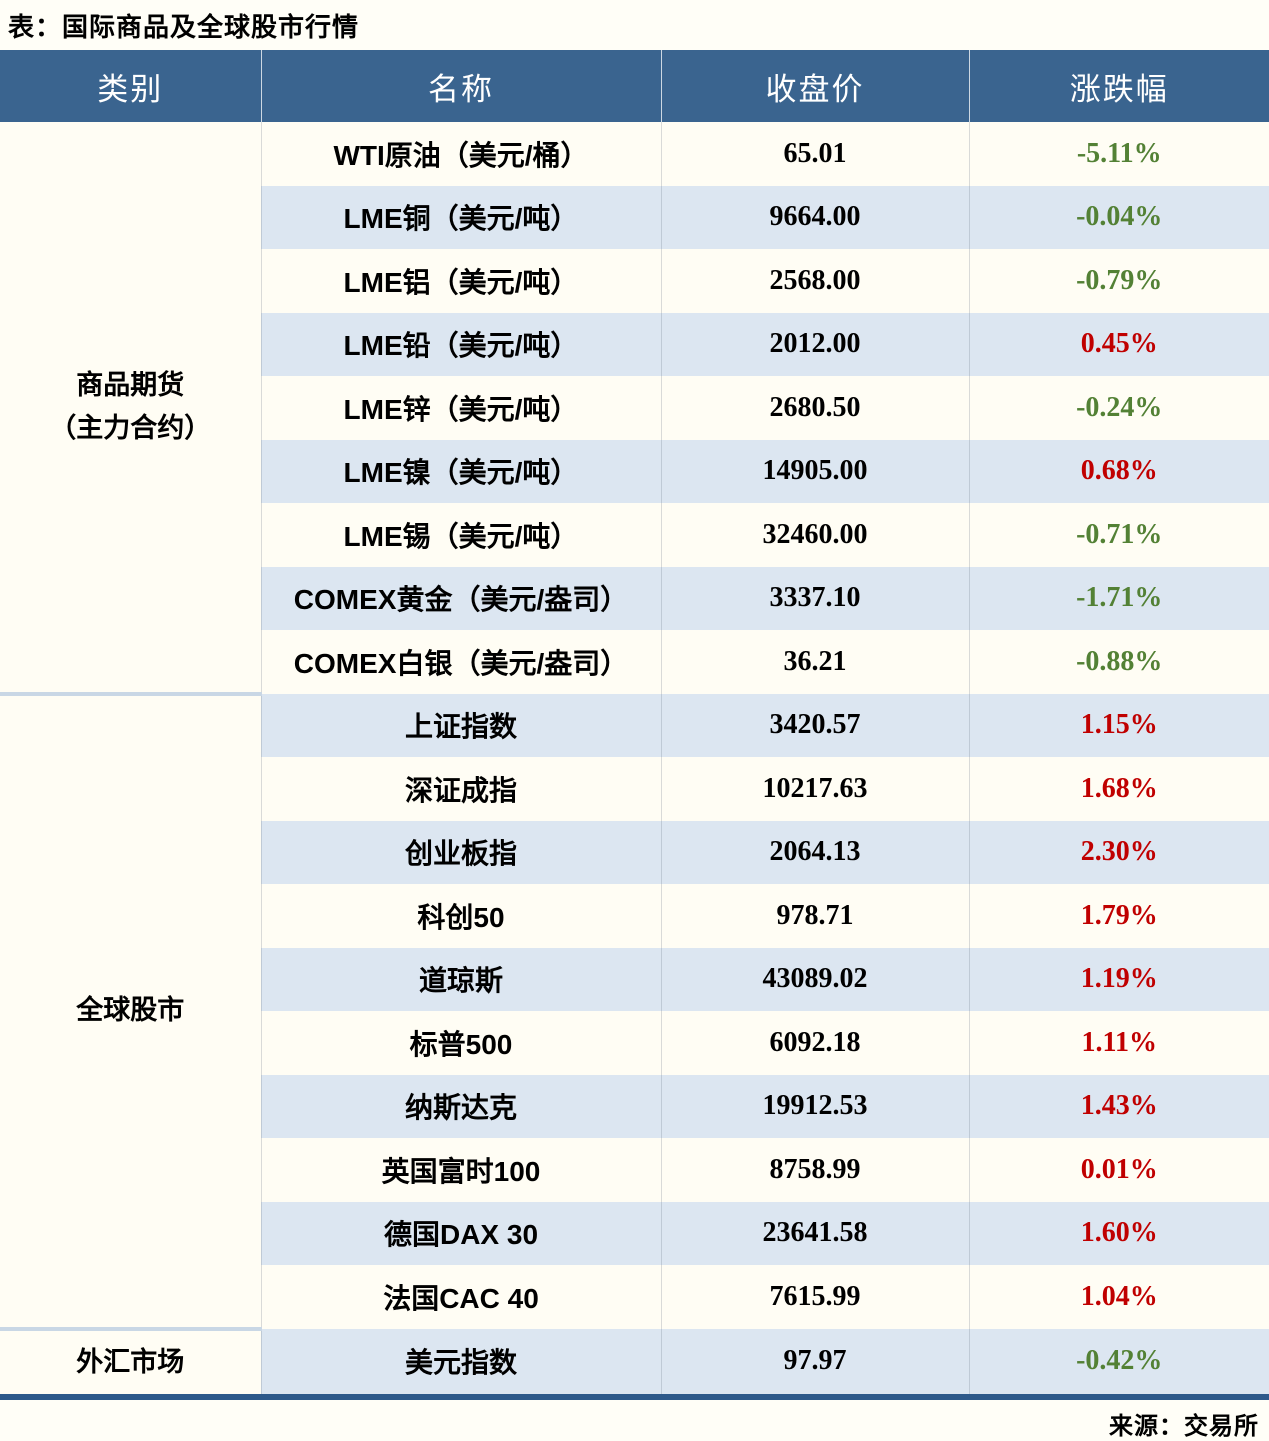 The image size is (1269, 1441). I want to click on table-row: LME锡（美元/吨） 32460.00 -0.71%, so click(634, 535).